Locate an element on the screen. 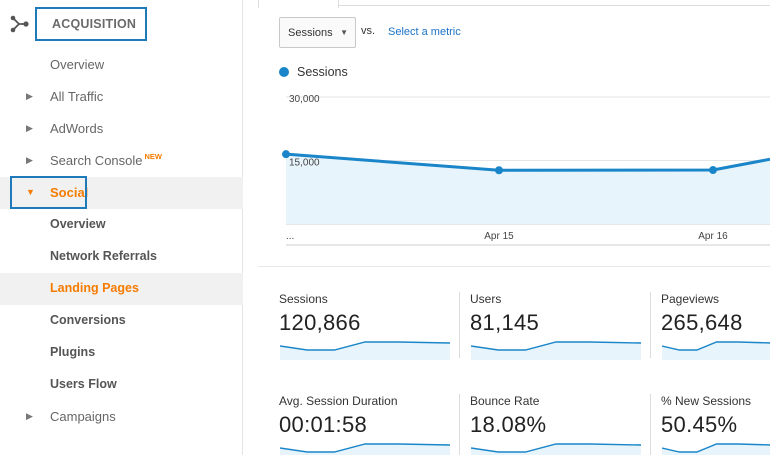  chevron-down-icon: ▼ is located at coordinates (344, 32).